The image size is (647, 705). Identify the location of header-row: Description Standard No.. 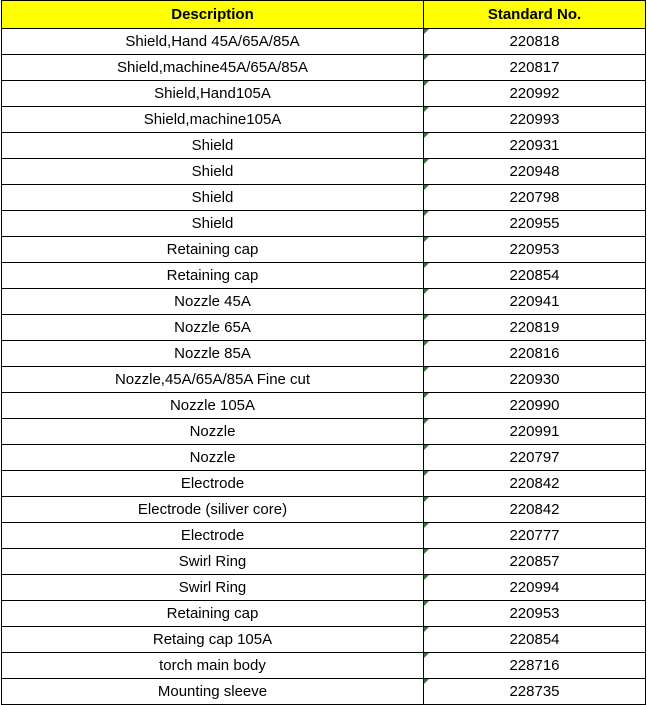
(323, 14).